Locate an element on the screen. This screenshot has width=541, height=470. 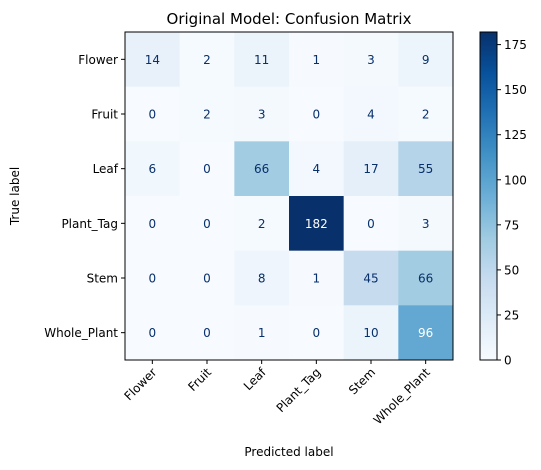
x-tick-label: Plant_Tag is located at coordinates (299, 390).